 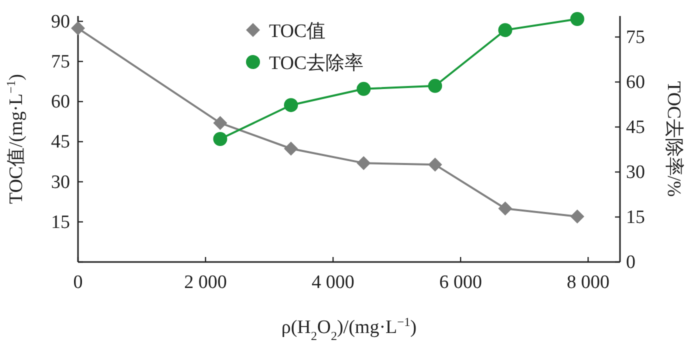 I want to click on legend-label: TOC值, so click(x=297, y=31).